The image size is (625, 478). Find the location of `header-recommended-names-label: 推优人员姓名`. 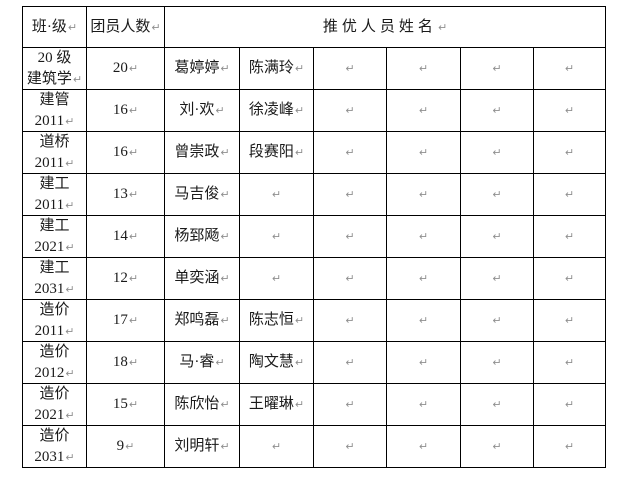

header-recommended-names-label: 推优人员姓名 is located at coordinates (379, 26).